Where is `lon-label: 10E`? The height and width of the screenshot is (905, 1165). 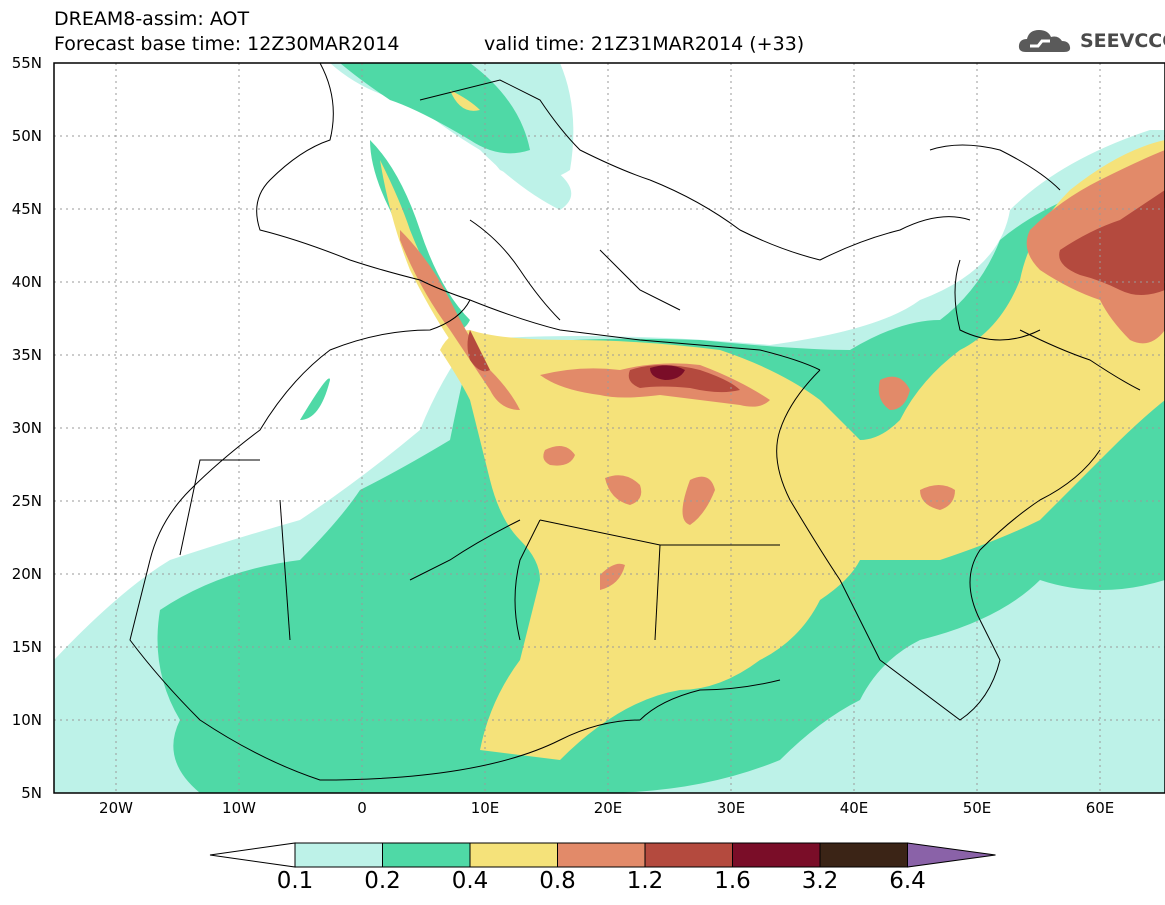 lon-label: 10E is located at coordinates (485, 808).